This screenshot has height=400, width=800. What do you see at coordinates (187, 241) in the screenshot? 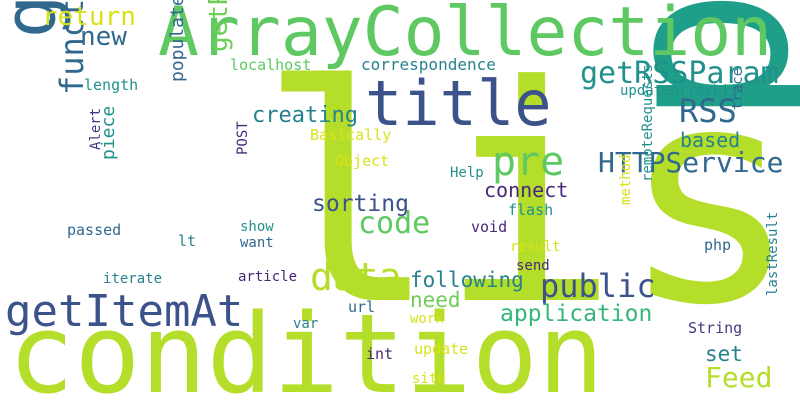
I see `word-lt: lt` at bounding box center [187, 241].